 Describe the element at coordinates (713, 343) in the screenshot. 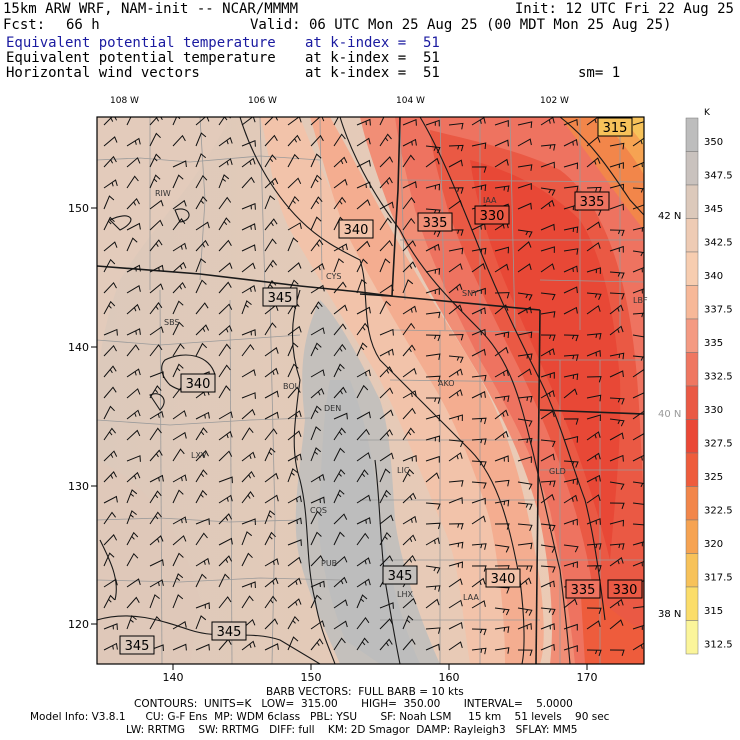

I see `colorbar-label: 335` at that location.